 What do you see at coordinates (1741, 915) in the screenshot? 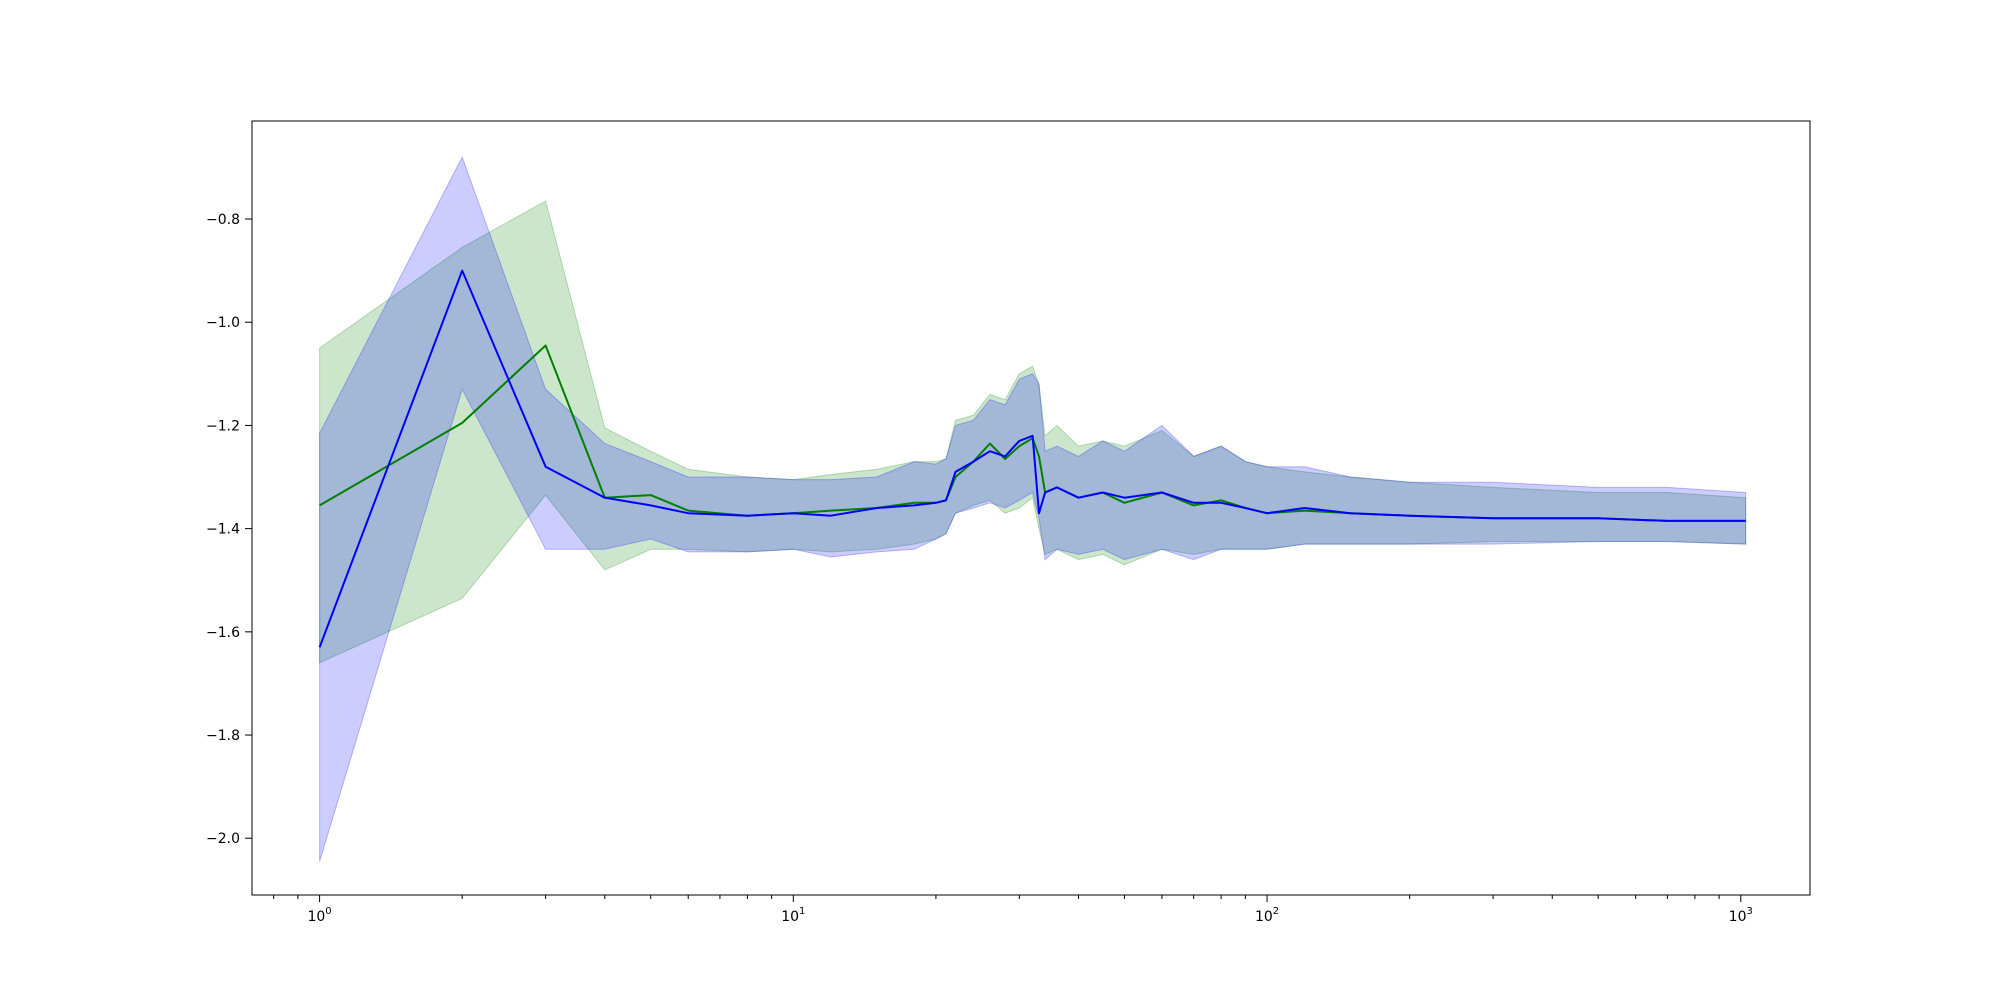
I see `x-tick-label-3: 10³` at bounding box center [1741, 915].